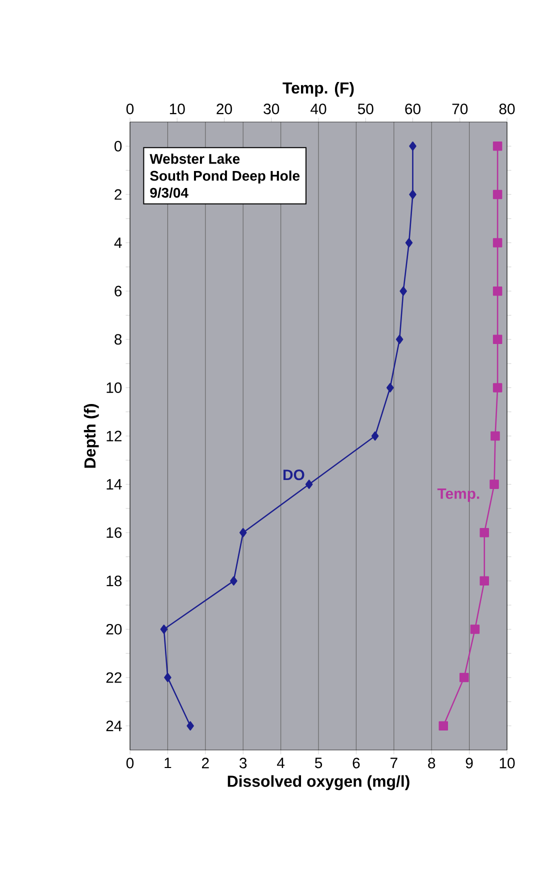  What do you see at coordinates (318, 89) in the screenshot?
I see `x2-axis-title: Temp. (F)` at bounding box center [318, 89].